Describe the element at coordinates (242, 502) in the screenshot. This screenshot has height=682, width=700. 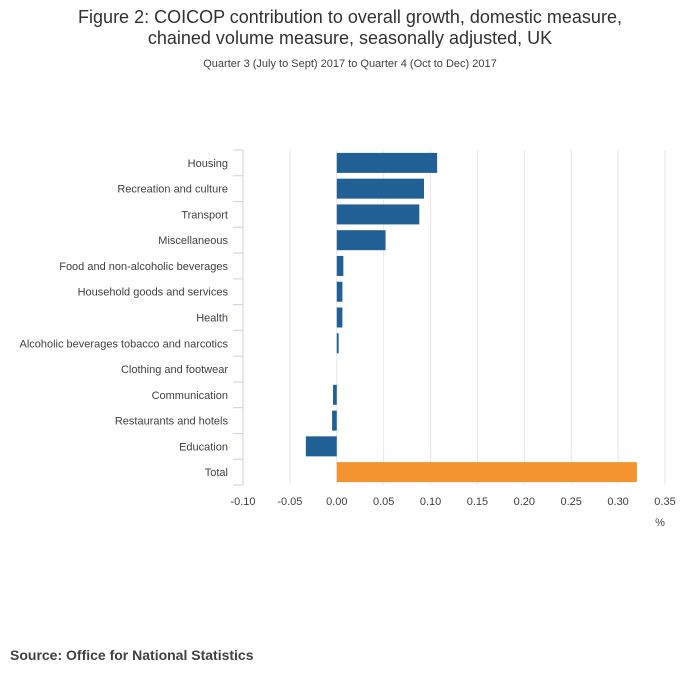
I see `x-tick-label: -0.10` at that location.